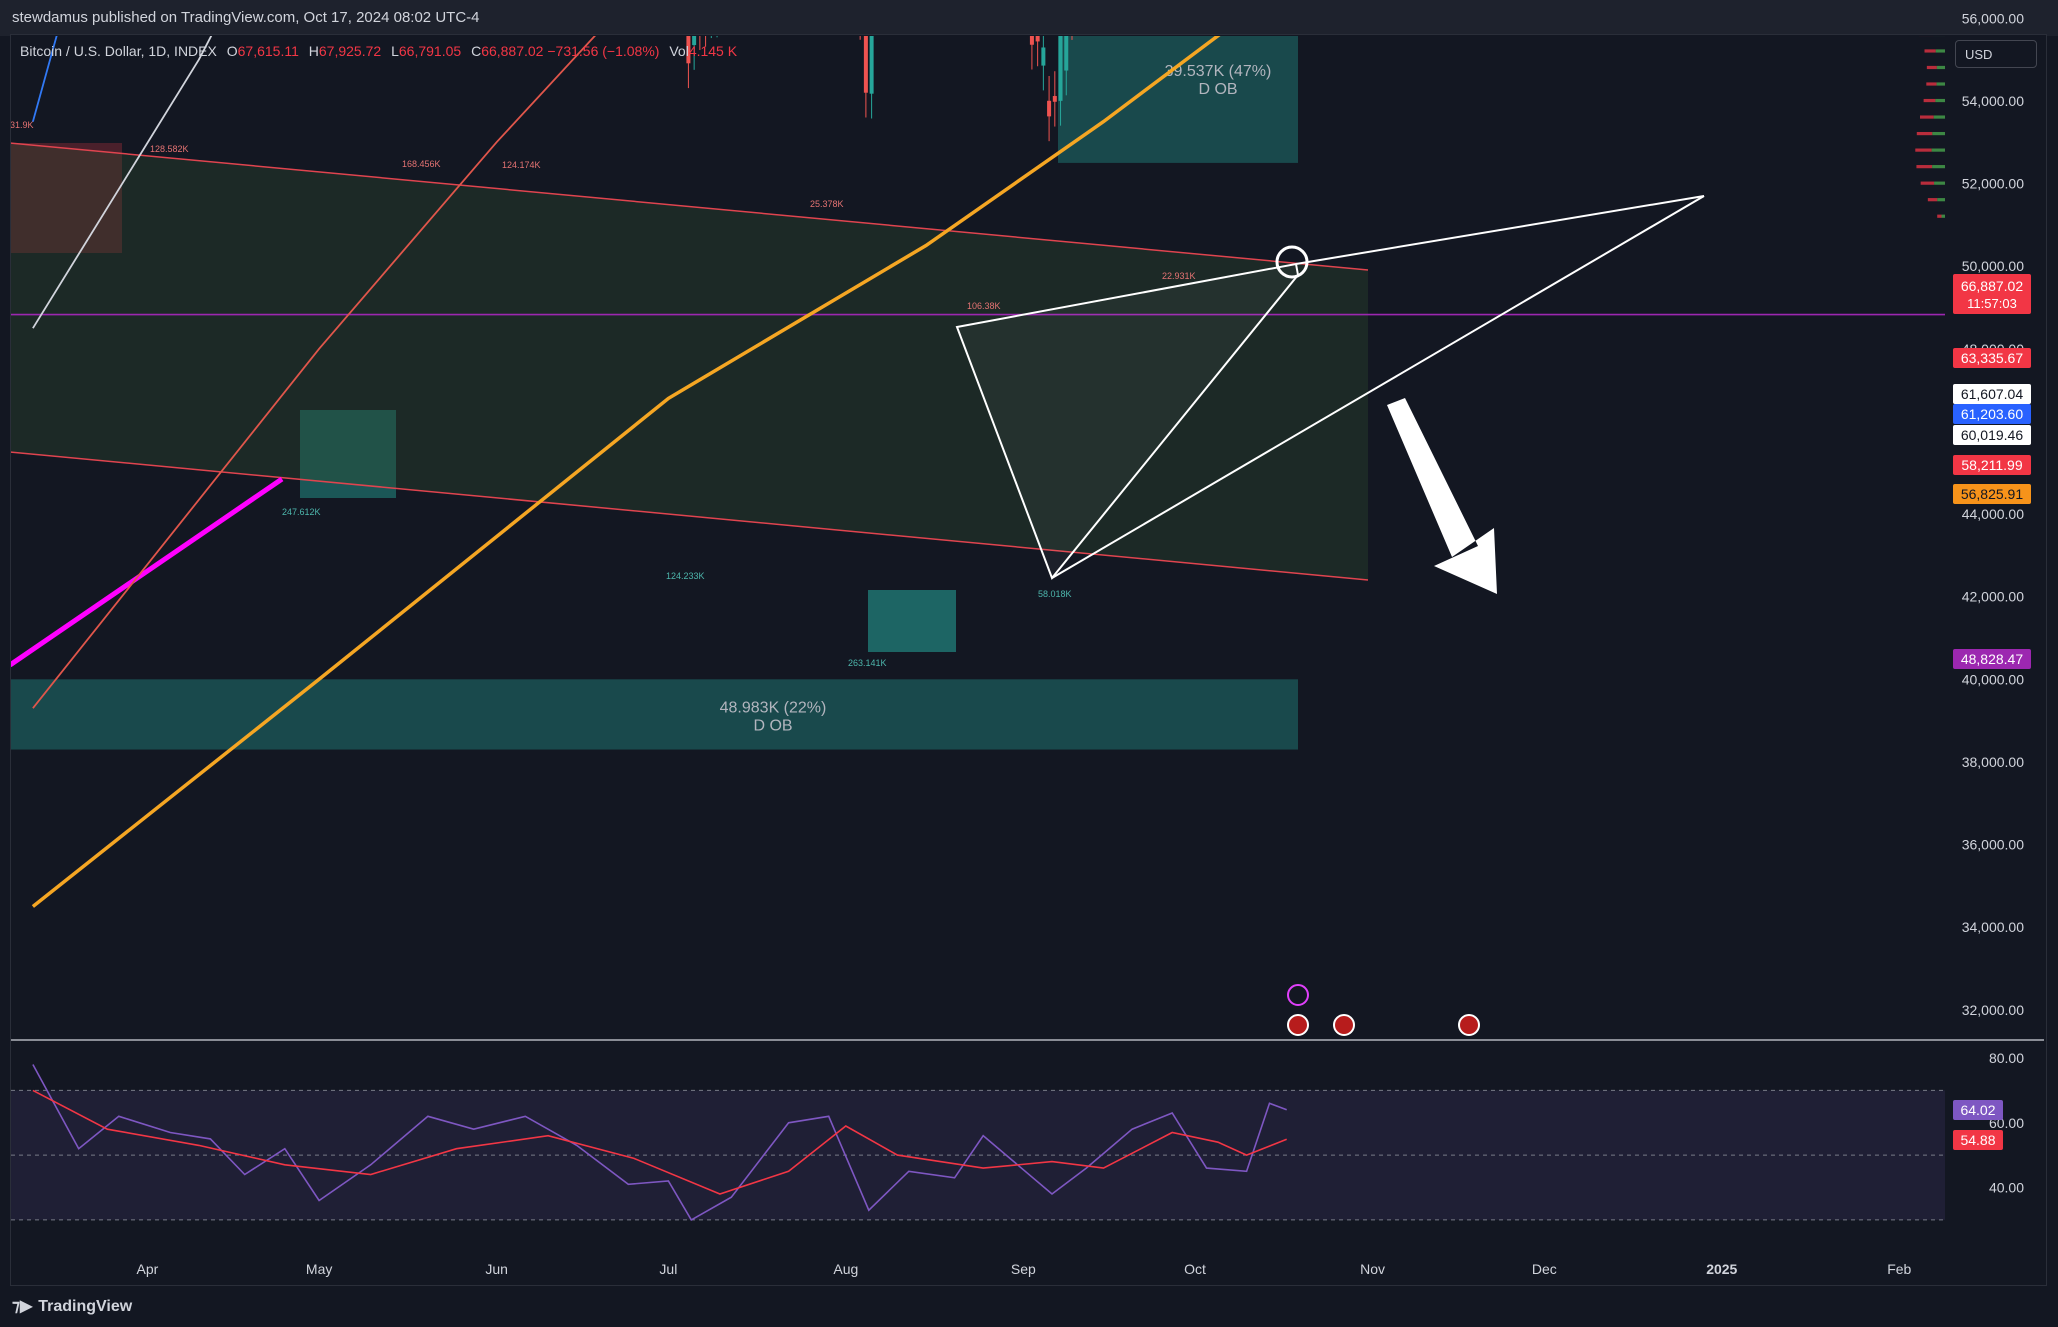 This screenshot has height=1327, width=2058. I want to click on close-label: C, so click(476, 51).